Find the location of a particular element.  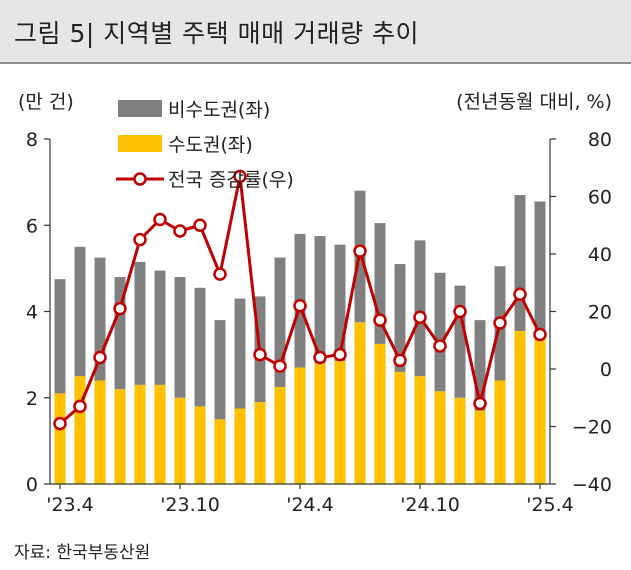

x-tick-label: '24.10 is located at coordinates (430, 505).